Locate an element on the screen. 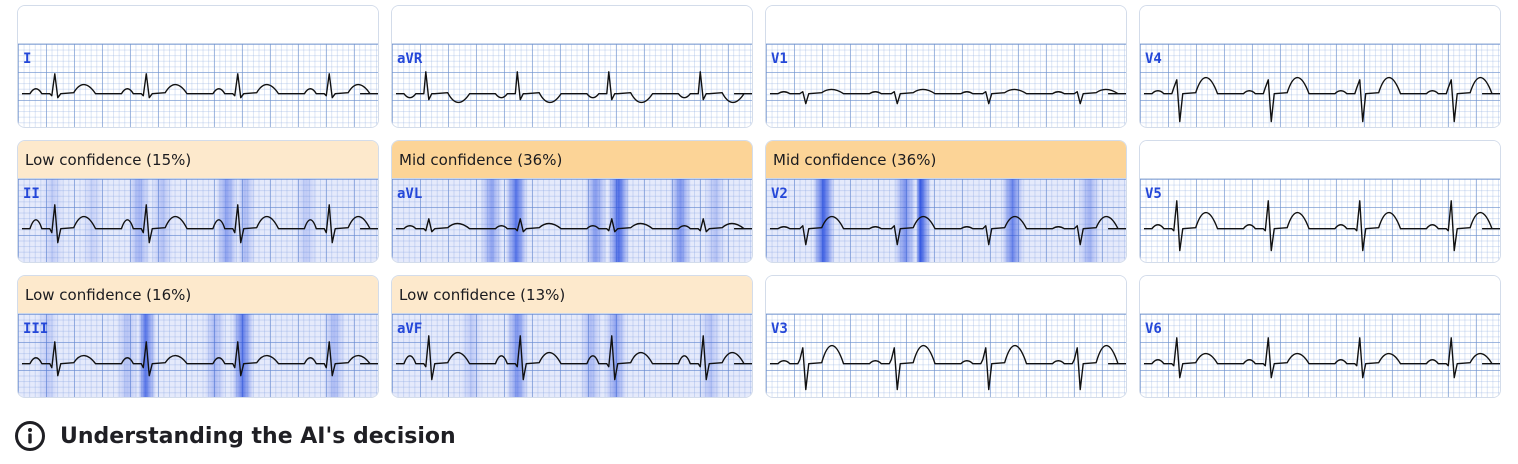 This screenshot has height=464, width=1518. lead-card-v1: V1 is located at coordinates (946, 66).